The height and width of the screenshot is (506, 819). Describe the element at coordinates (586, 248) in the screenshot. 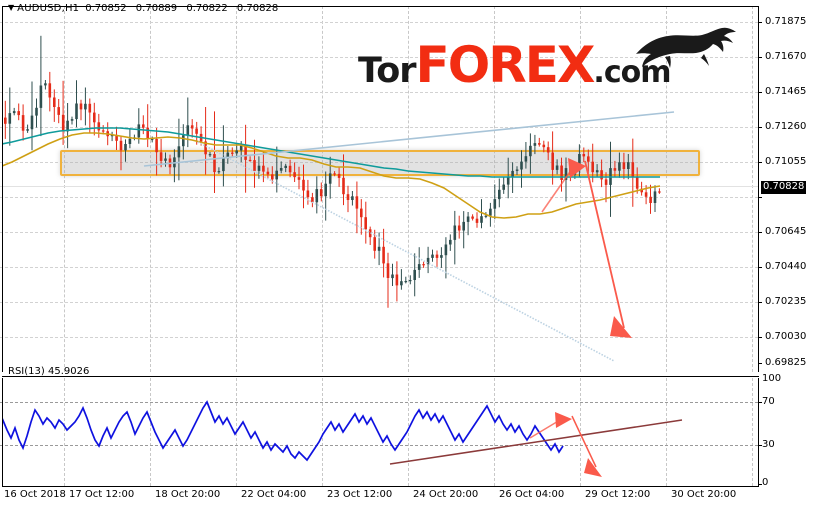

I see `price-forecast-arrow` at that location.